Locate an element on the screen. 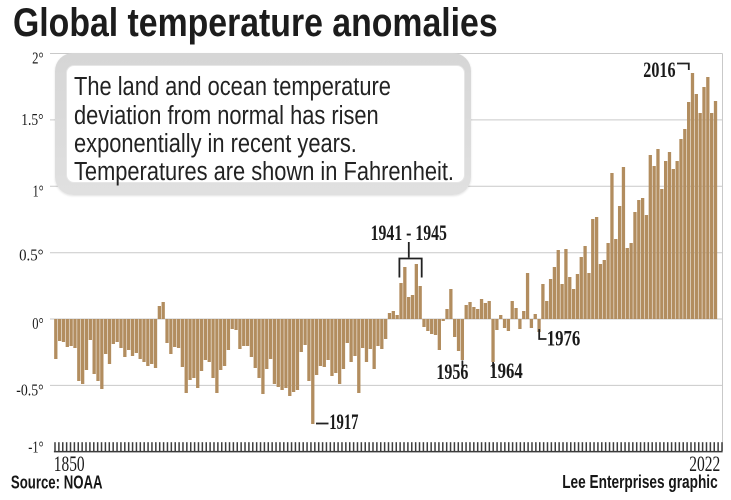  svg-text: 1941 - 1945 is located at coordinates (409, 232).